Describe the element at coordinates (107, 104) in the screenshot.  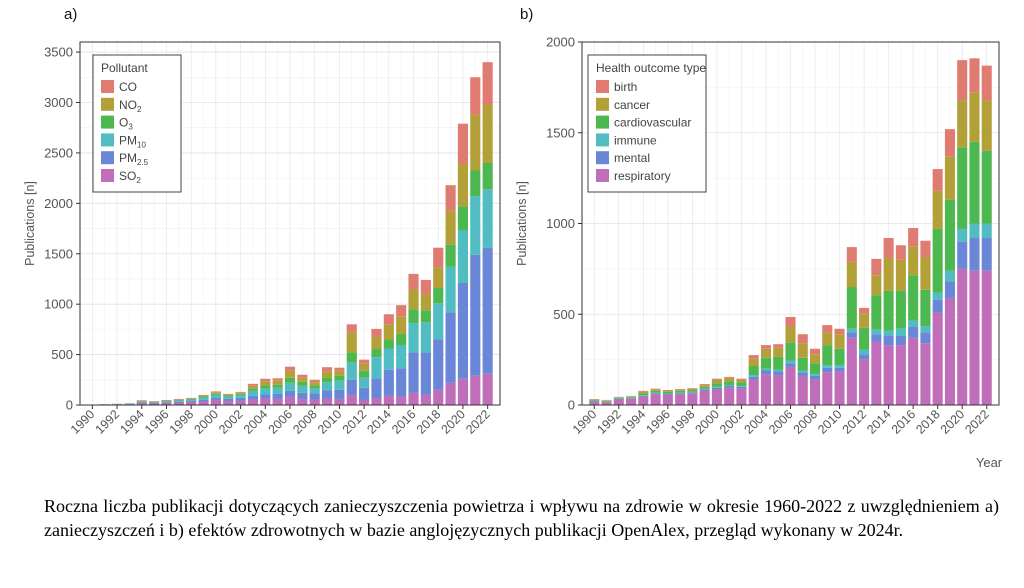
I see `legend-swatch-no2` at that location.